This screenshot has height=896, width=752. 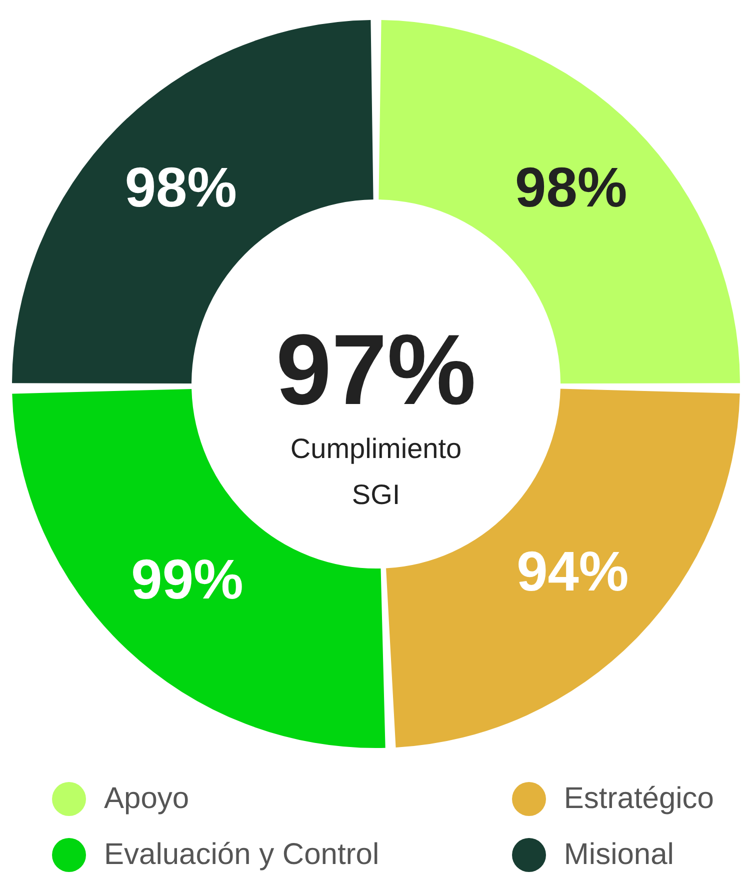 I want to click on data-label: 99%, so click(x=187, y=578).